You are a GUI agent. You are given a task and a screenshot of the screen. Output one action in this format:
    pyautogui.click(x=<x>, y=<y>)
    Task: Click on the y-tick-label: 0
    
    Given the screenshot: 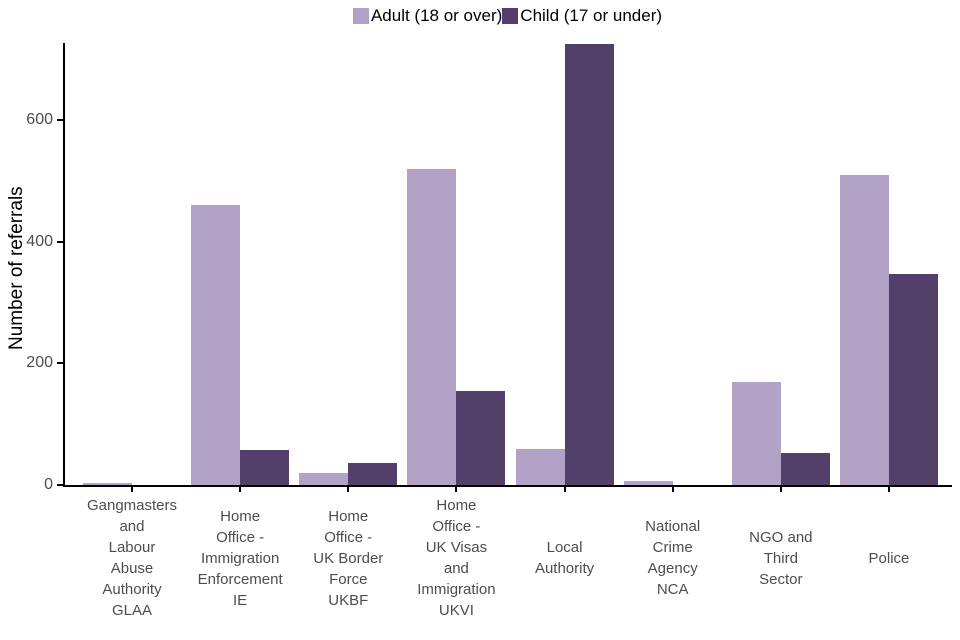 What is the action you would take?
    pyautogui.click(x=48, y=484)
    